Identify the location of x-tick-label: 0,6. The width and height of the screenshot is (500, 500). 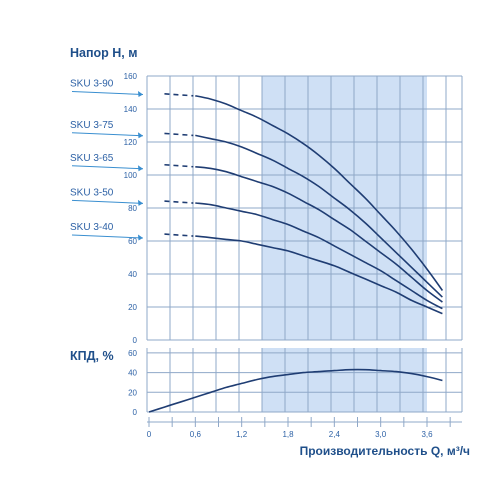
(196, 434).